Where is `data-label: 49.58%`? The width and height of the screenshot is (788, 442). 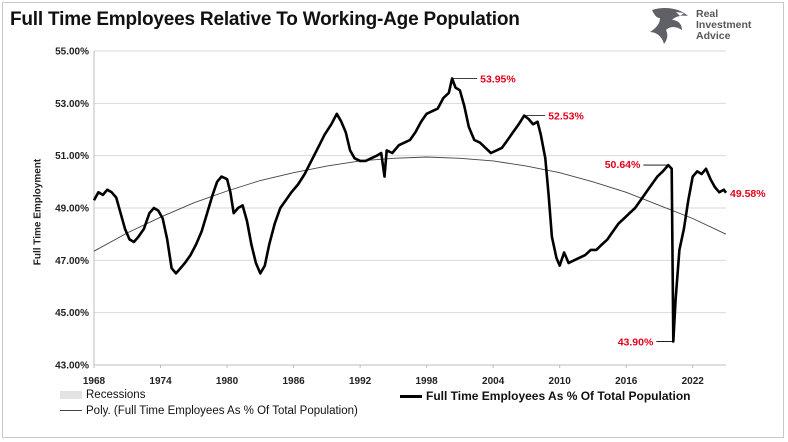 data-label: 49.58% is located at coordinates (748, 194).